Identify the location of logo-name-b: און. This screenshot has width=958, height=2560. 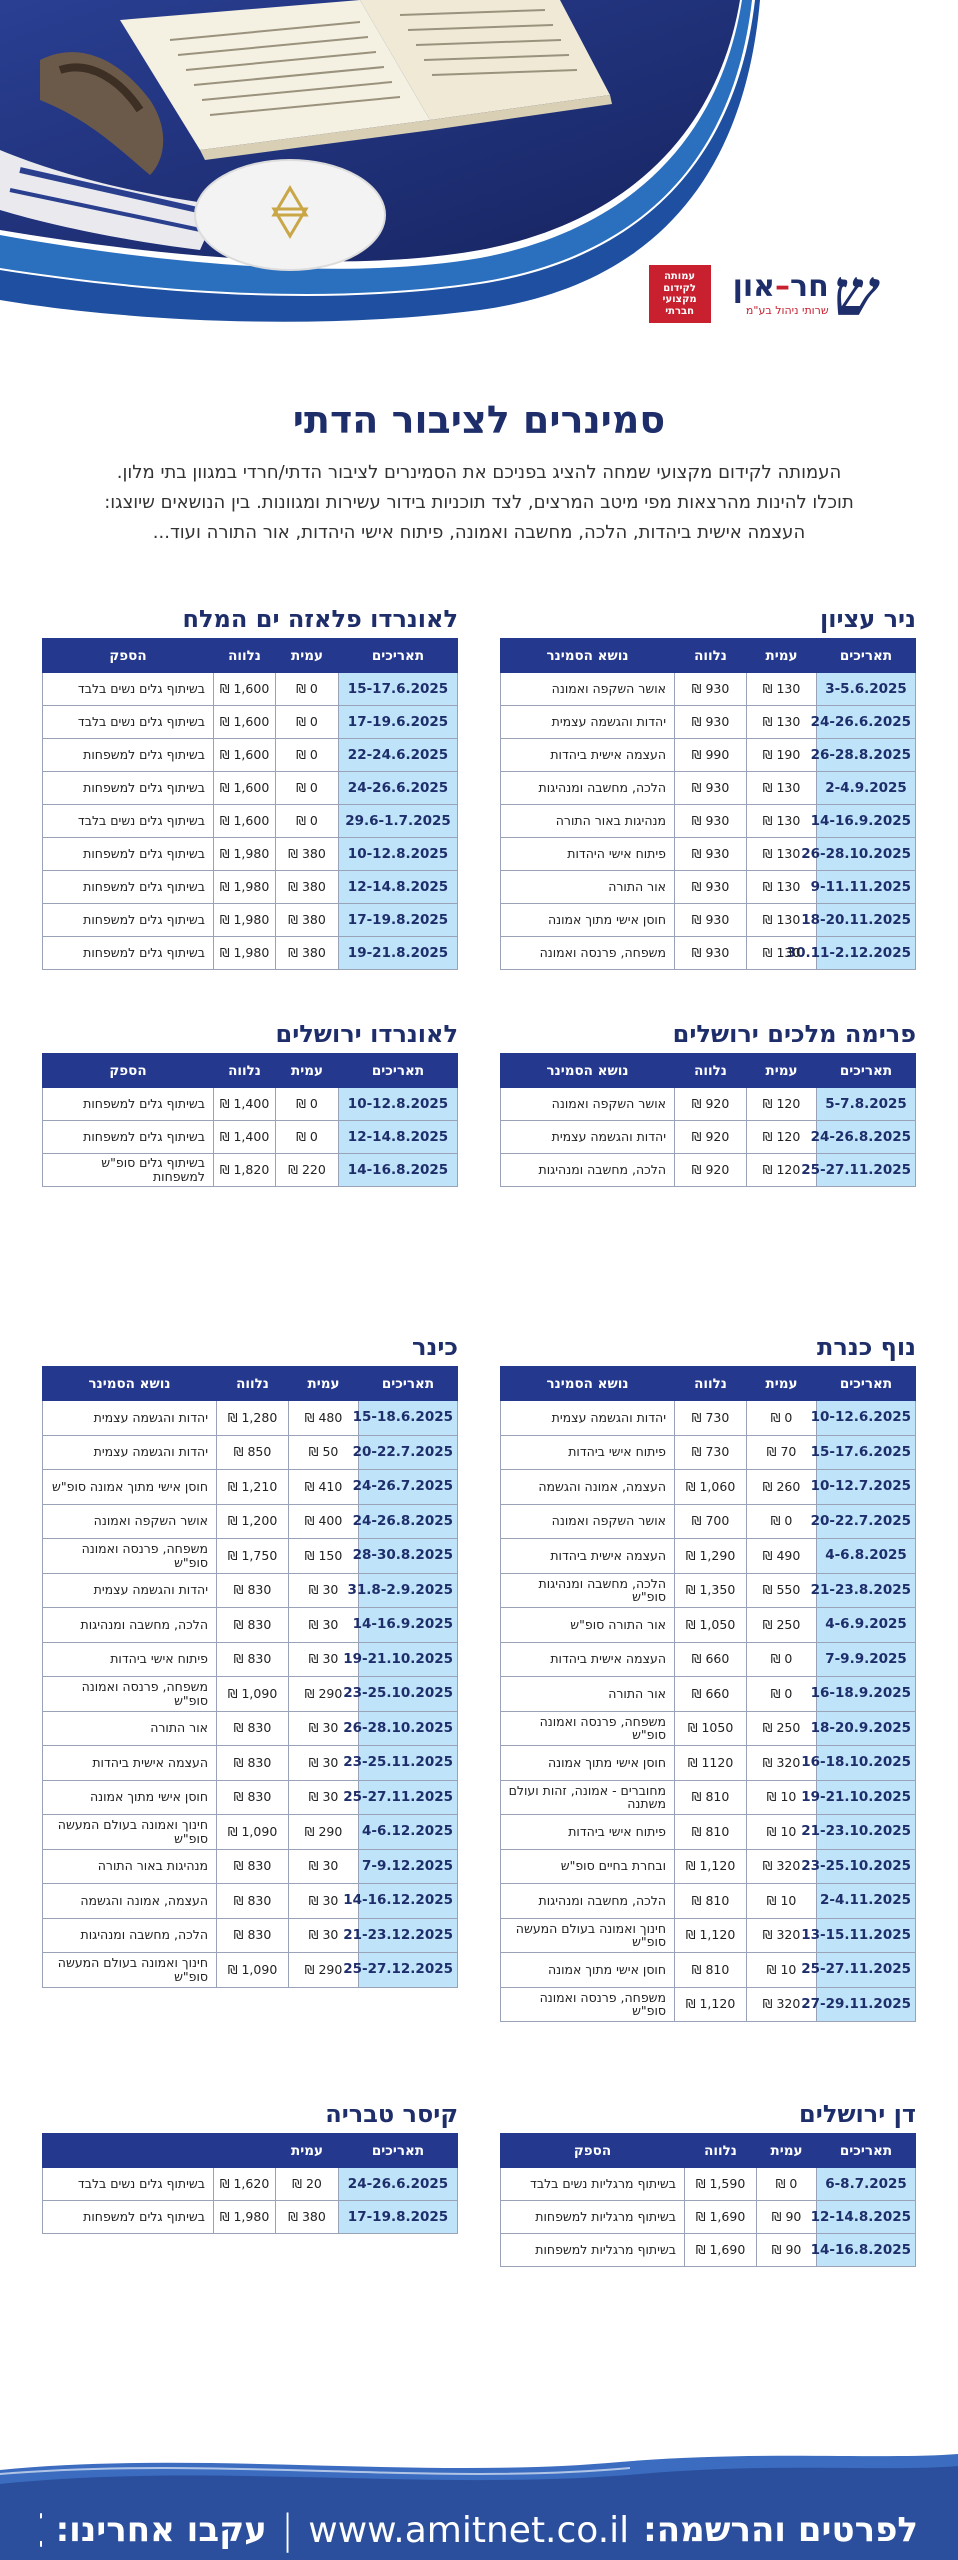
(754, 286).